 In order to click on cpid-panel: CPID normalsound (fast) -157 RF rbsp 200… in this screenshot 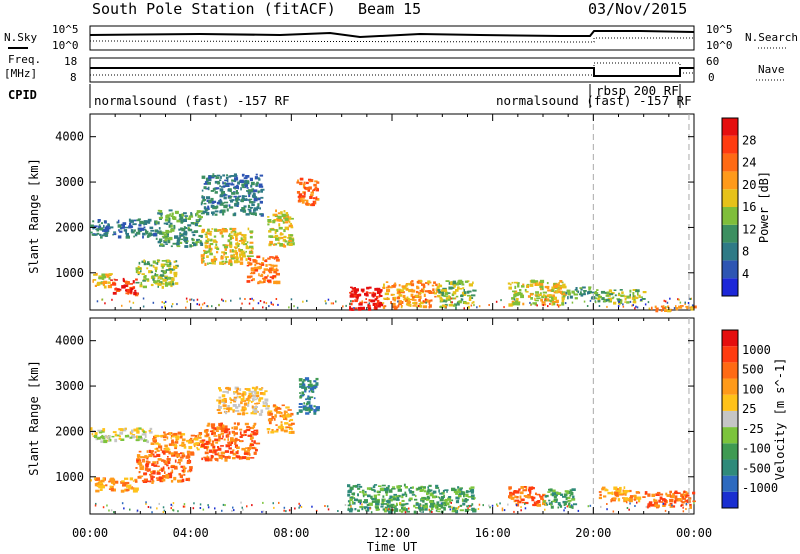, I will do `click(350, 95)`.